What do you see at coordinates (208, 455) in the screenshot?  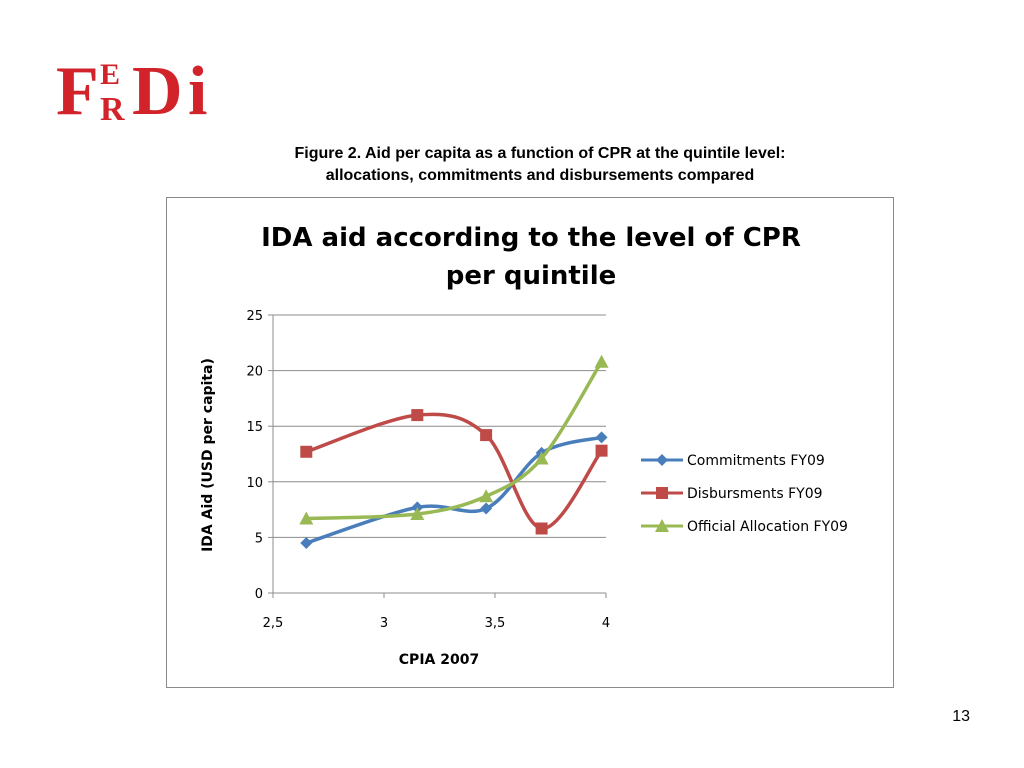 I see `y-axis-label: IDA Aid (USD per capita)` at bounding box center [208, 455].